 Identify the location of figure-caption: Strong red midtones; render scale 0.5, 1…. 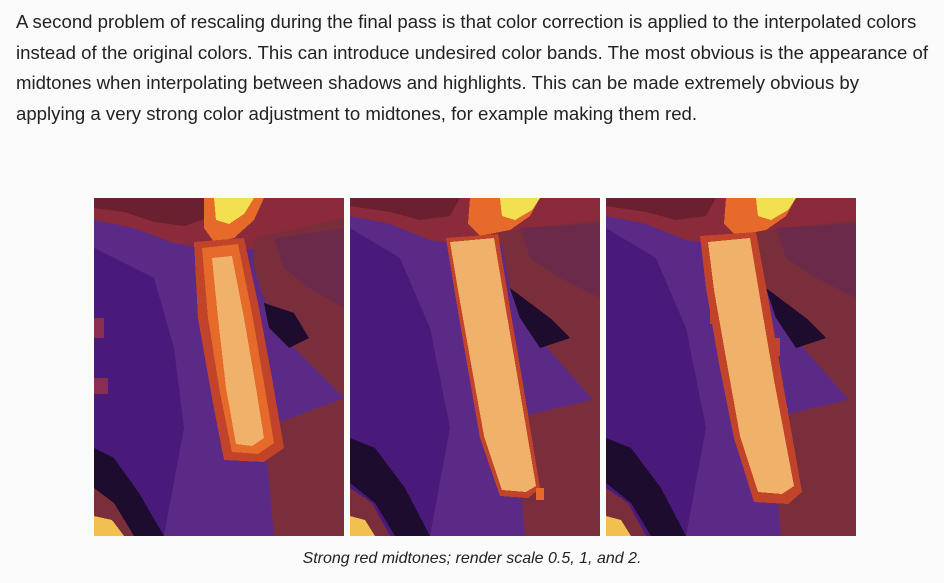
(472, 559).